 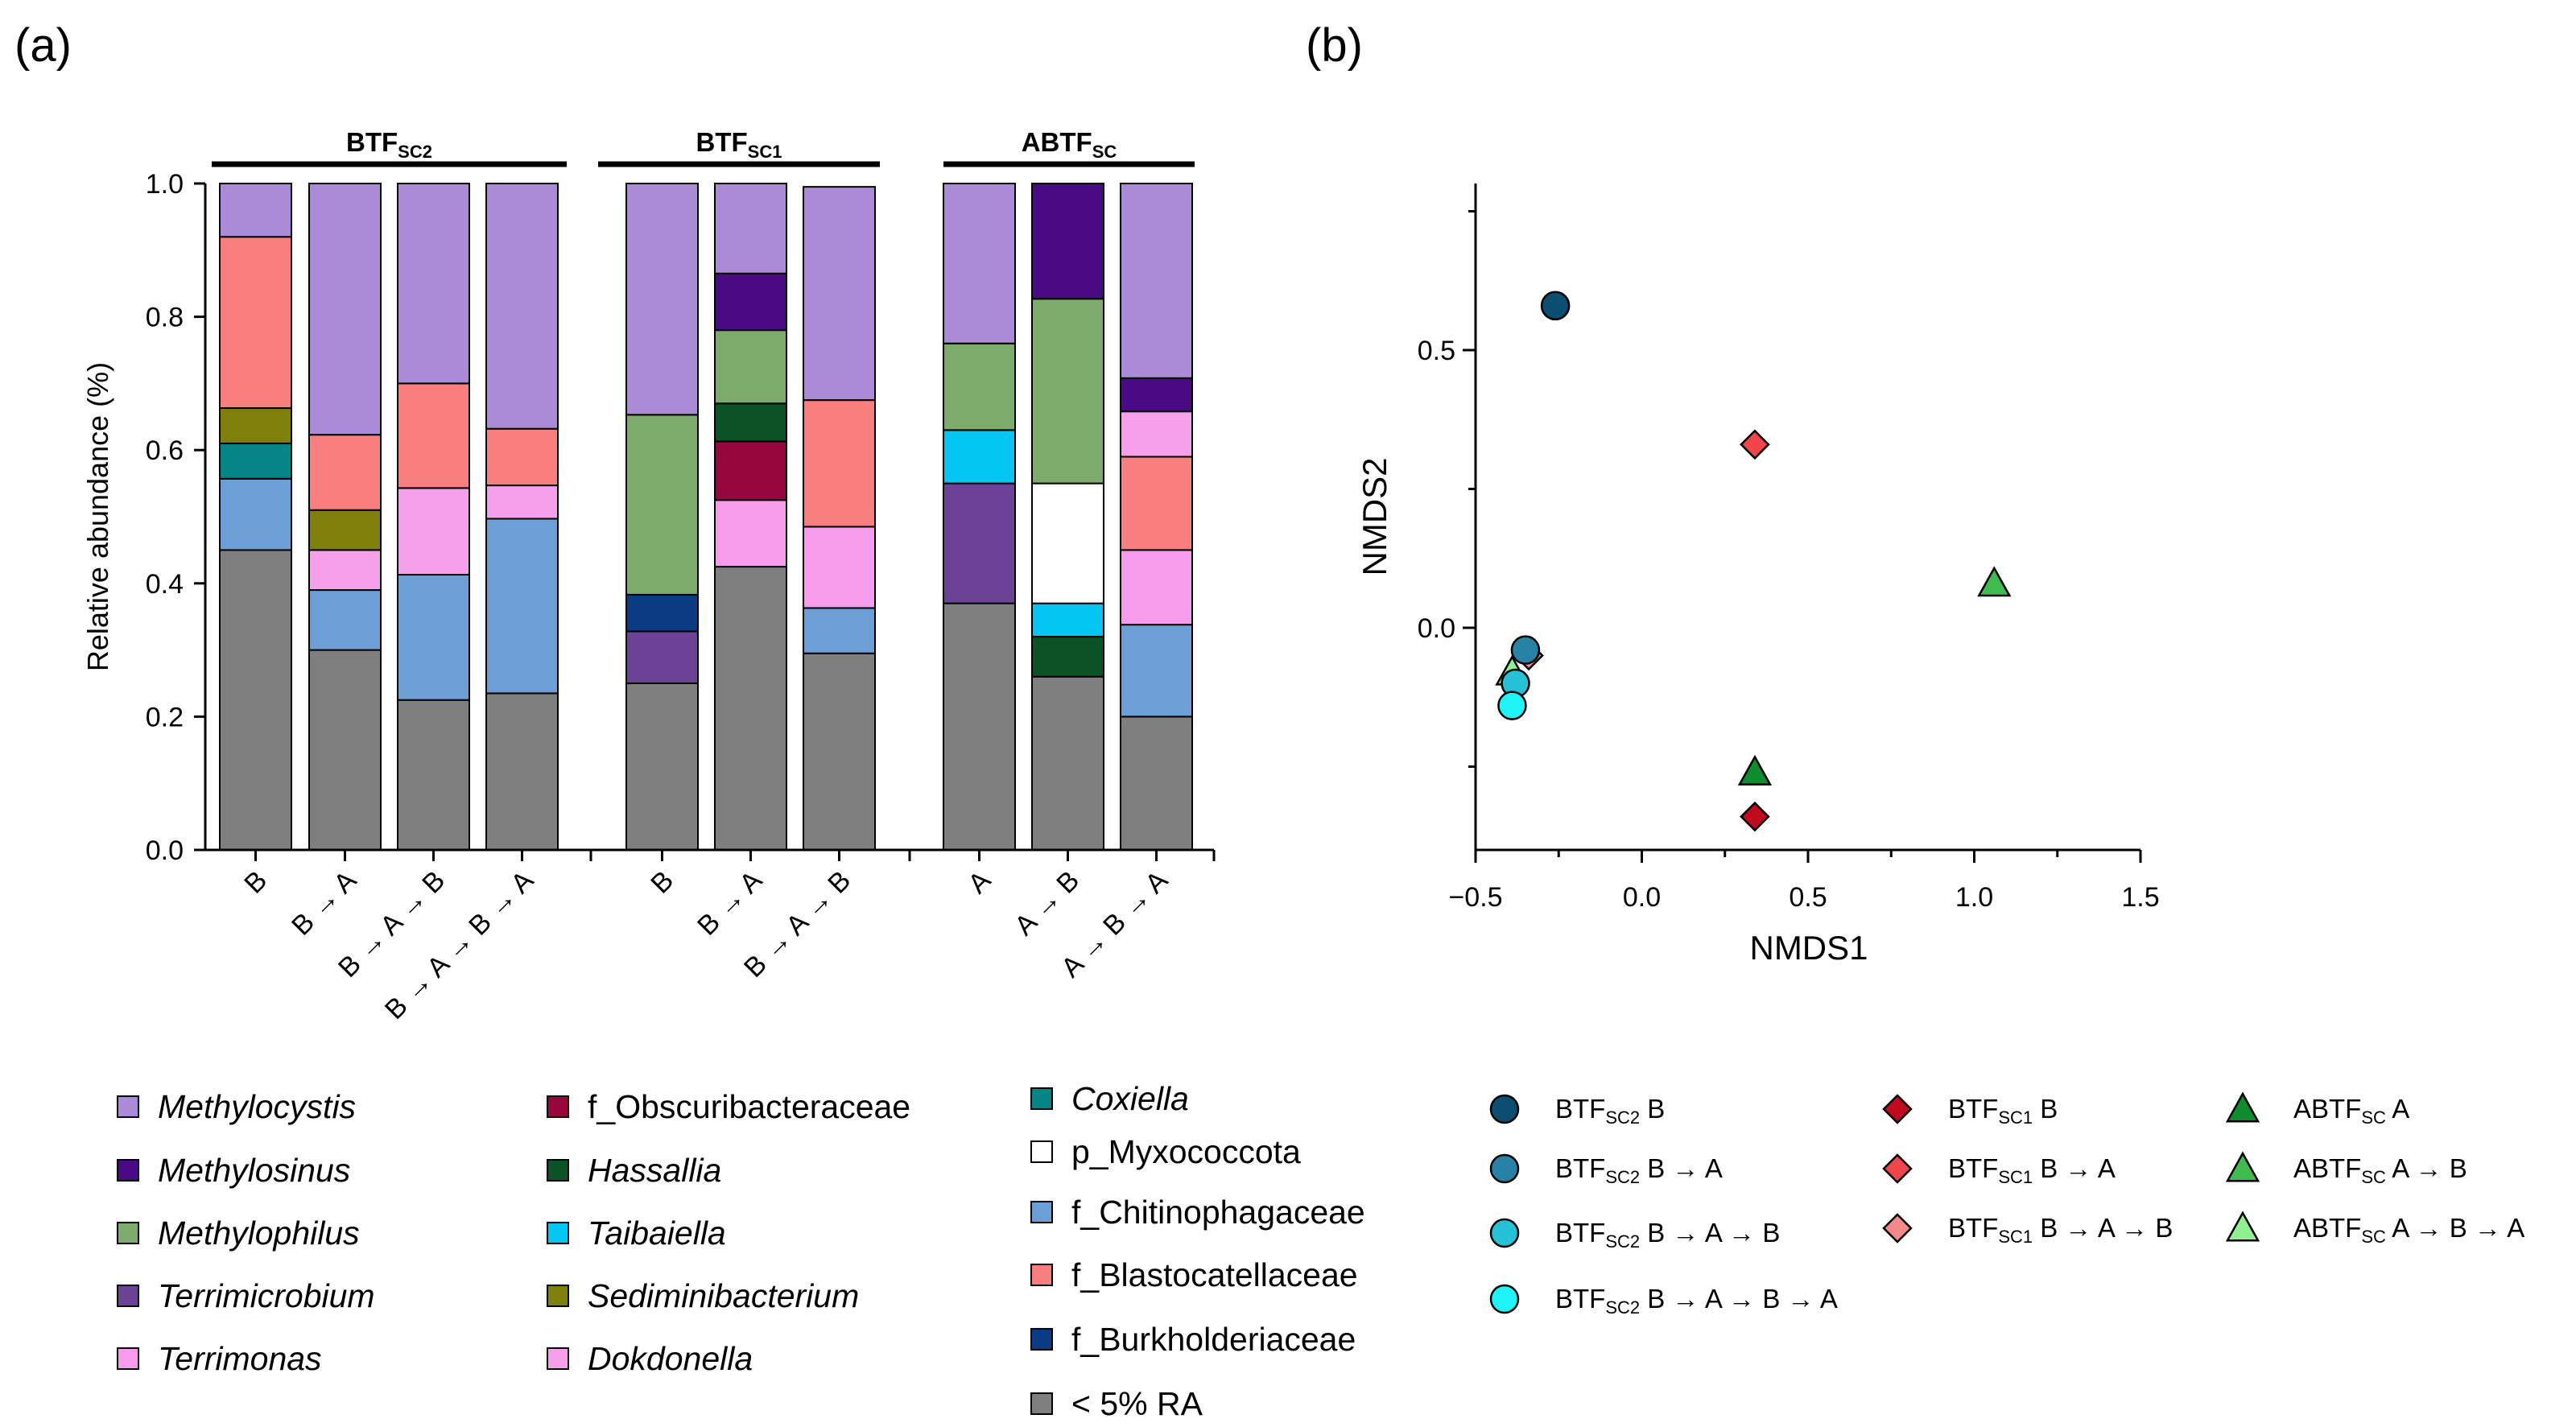 I want to click on legend-item: f_Burkholderiaceae, so click(x=1193, y=1339).